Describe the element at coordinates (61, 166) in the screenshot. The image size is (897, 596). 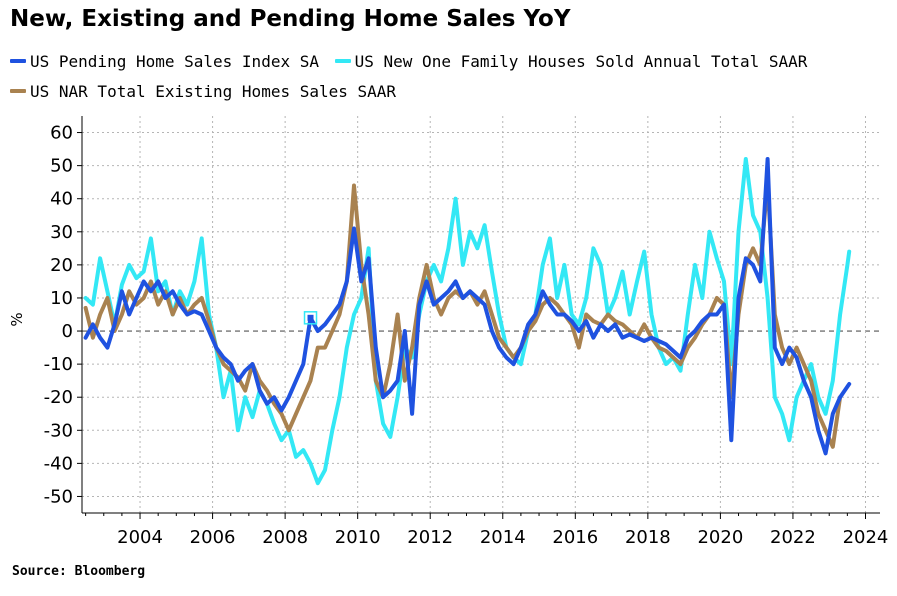
I see `y-tick-label: 50` at that location.